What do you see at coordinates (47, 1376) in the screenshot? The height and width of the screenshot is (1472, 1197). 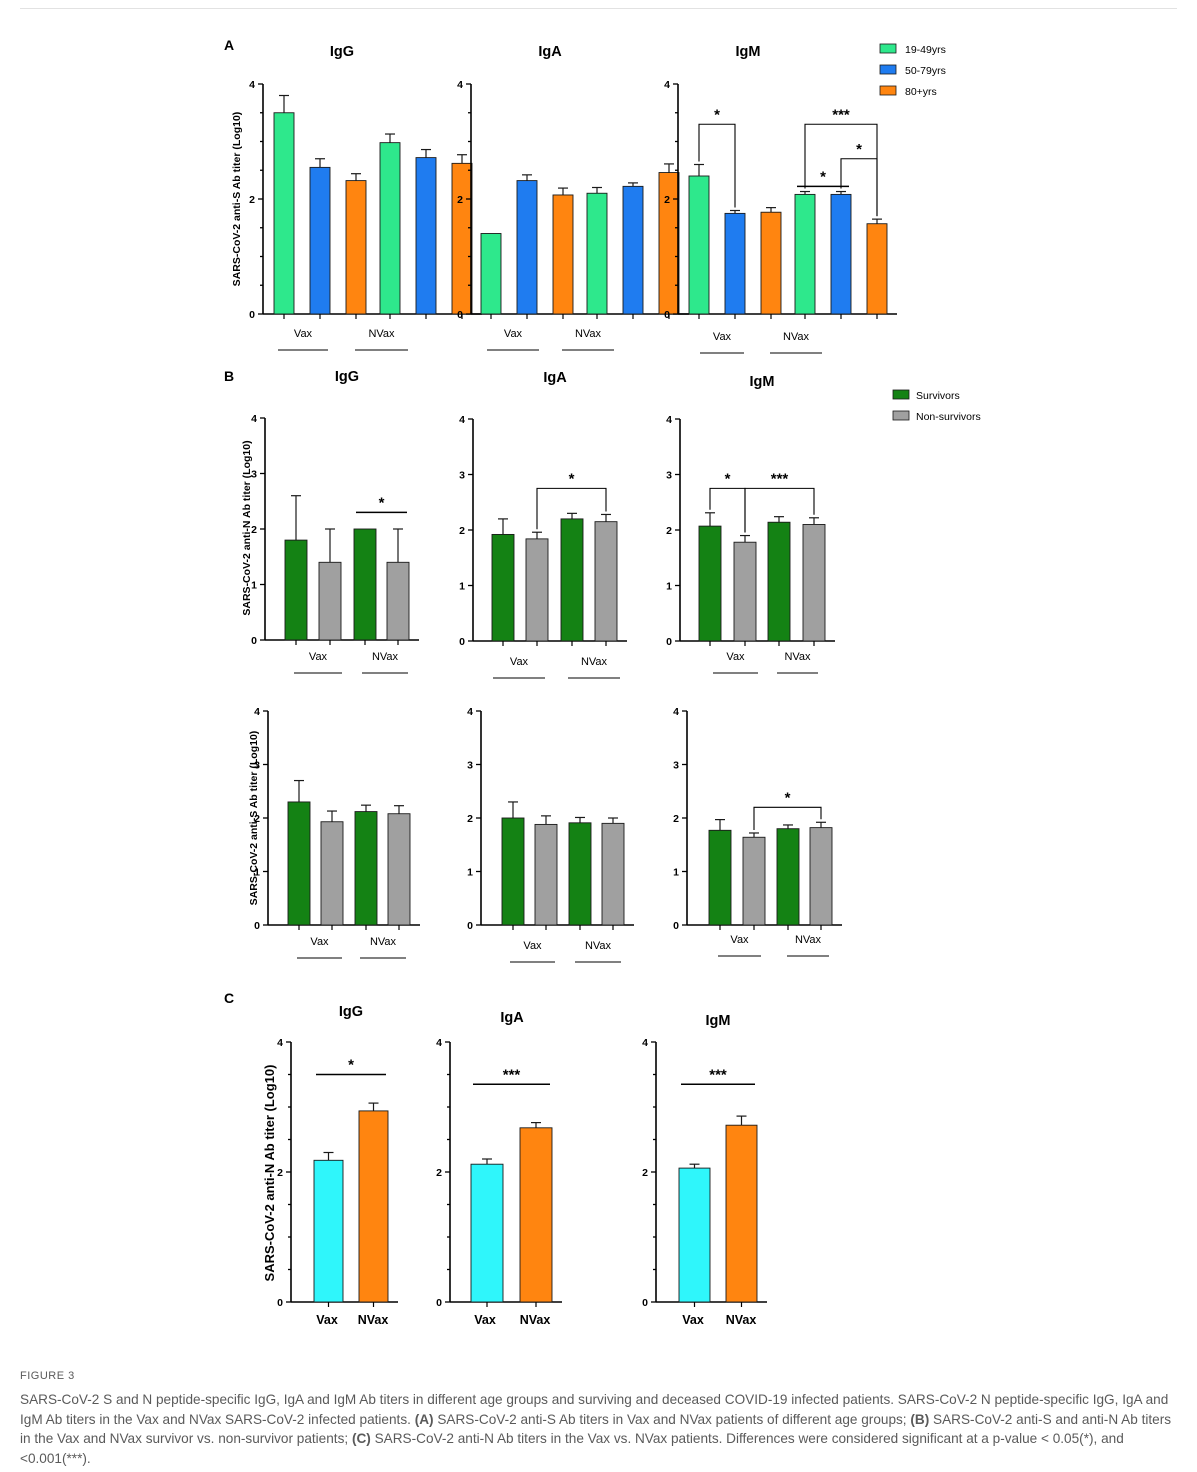 I see `caption-label: FIGURE 3` at bounding box center [47, 1376].